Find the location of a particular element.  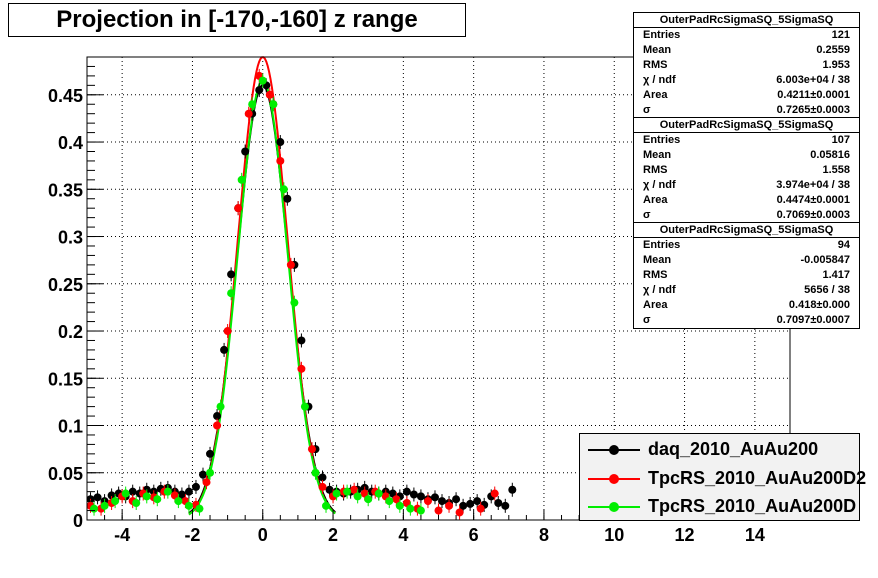

legend-entry-d2: TpcRS_2010_AuAu200D2 is located at coordinates (723, 479).